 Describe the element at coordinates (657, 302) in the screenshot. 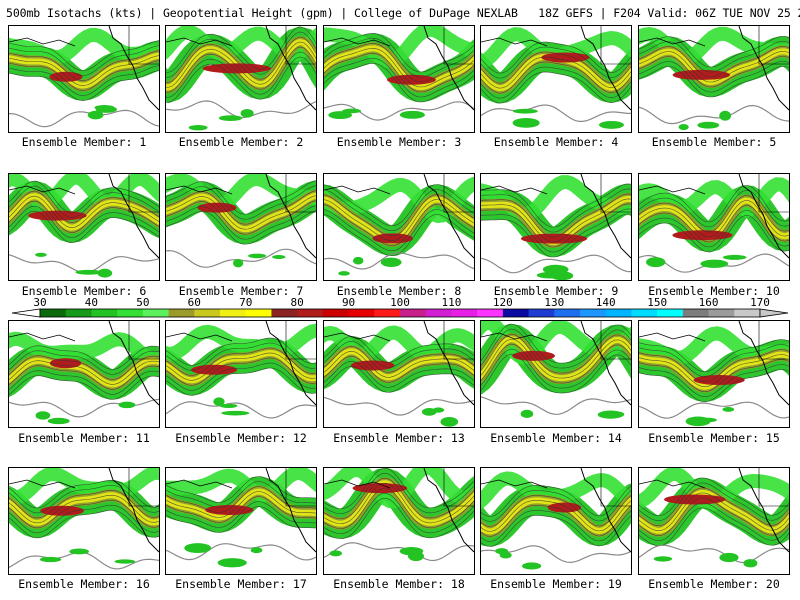

I see `colorbar-tick-label: 150` at that location.